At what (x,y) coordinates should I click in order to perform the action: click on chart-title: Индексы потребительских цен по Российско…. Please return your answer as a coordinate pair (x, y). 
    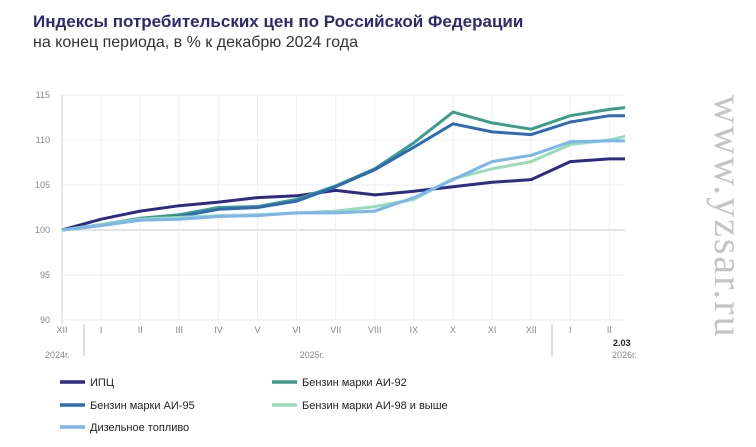
    Looking at the image, I should click on (278, 21).